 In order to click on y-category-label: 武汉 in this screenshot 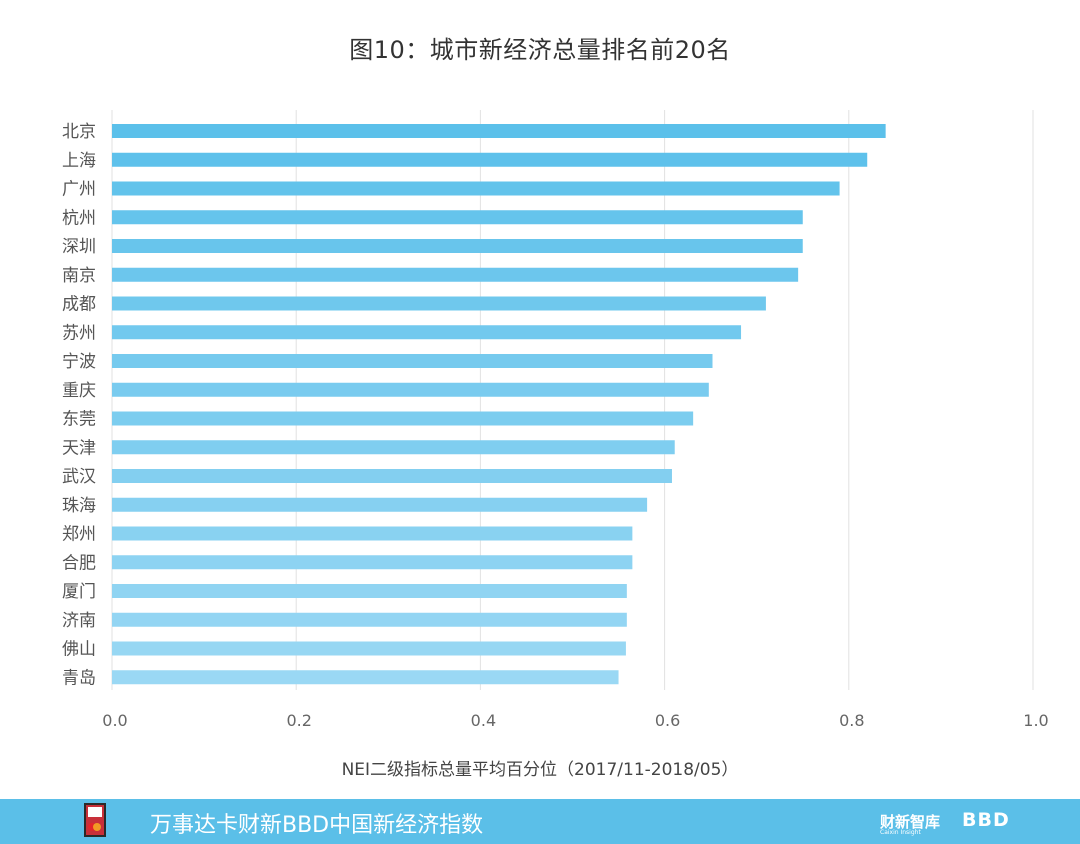, I will do `click(79, 477)`.